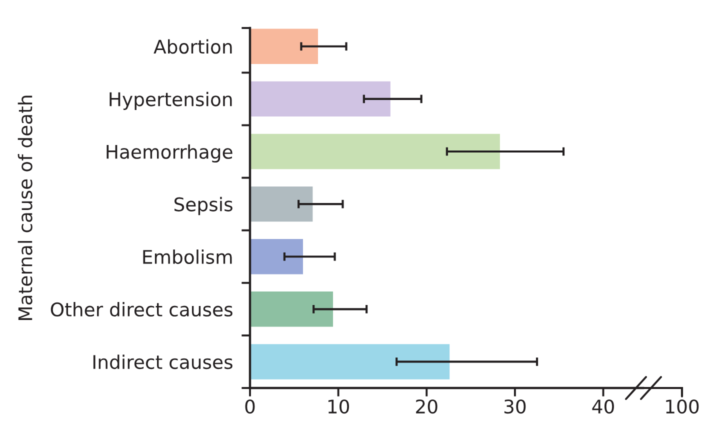 The width and height of the screenshot is (702, 425). What do you see at coordinates (187, 256) in the screenshot?
I see `y-tick-label: Embolism` at bounding box center [187, 256].